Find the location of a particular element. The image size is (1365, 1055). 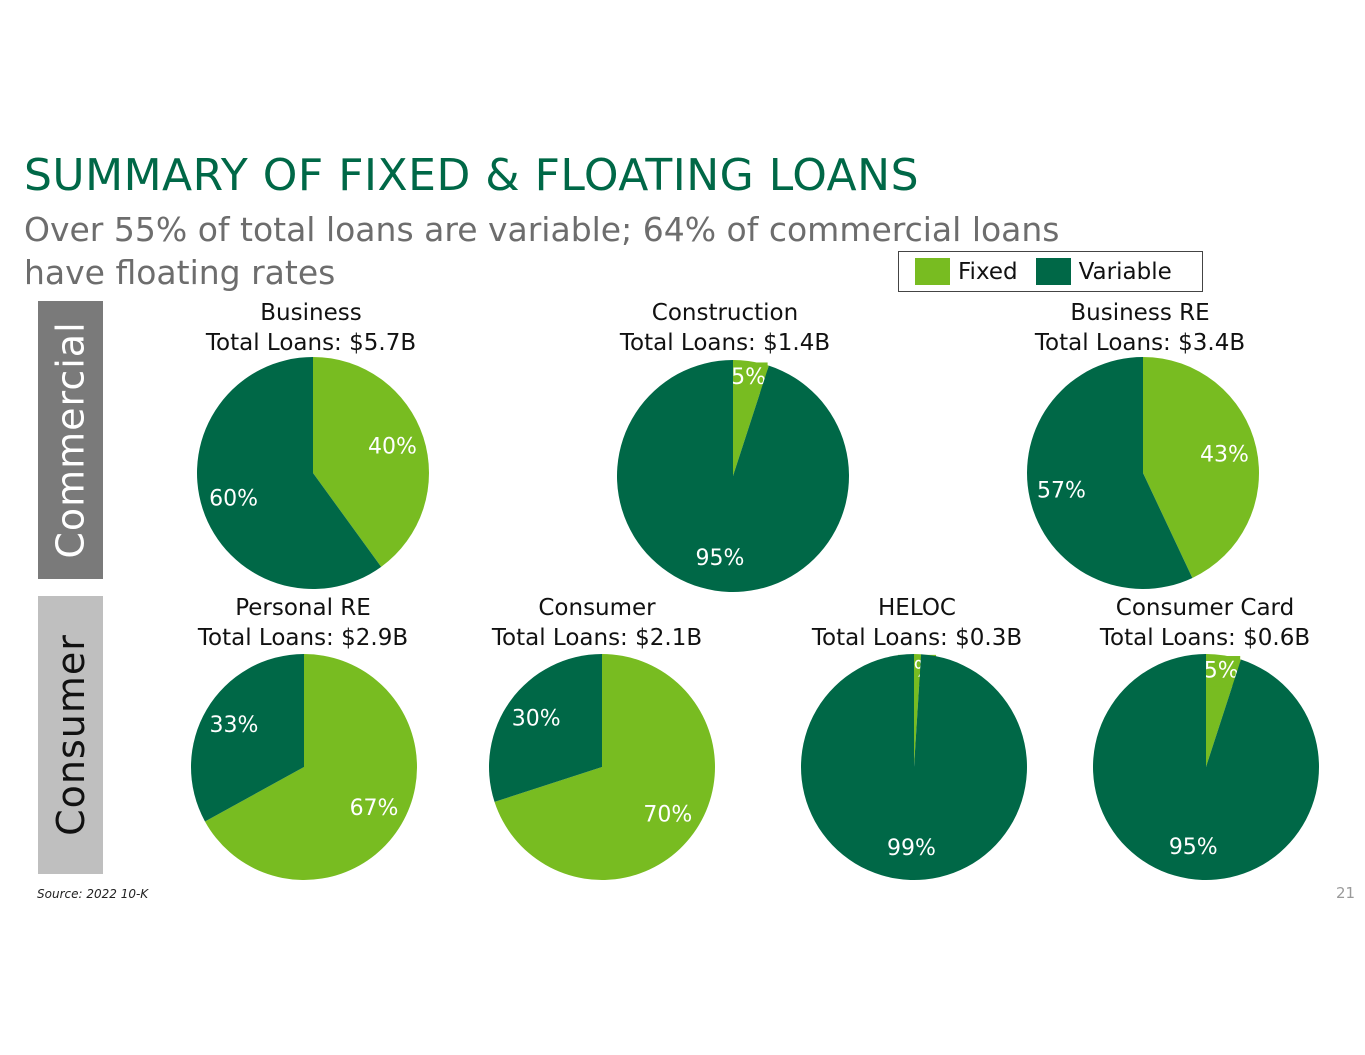

source-note: Source: 2022 10-K is located at coordinates (93, 894).